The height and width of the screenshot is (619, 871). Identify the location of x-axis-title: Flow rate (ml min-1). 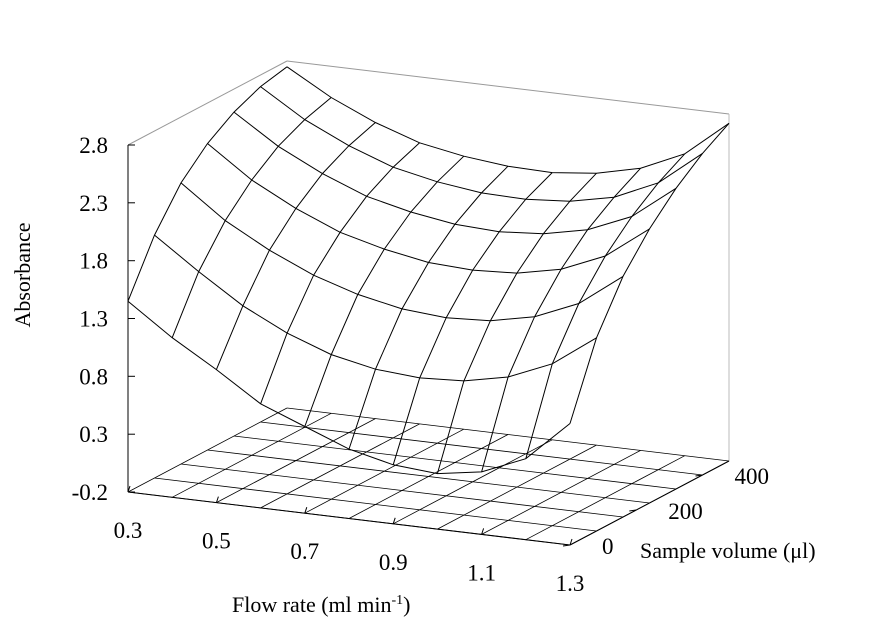
(321, 604).